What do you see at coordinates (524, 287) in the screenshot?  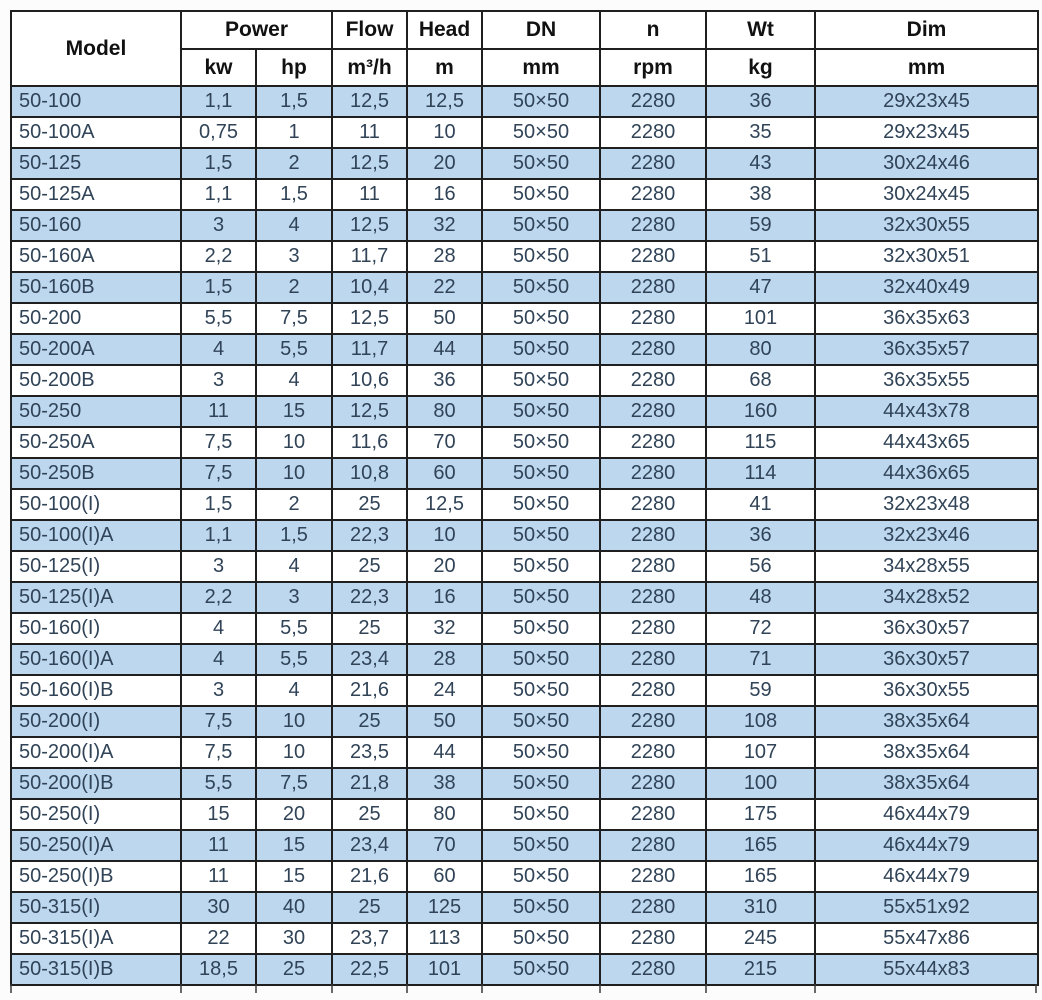 I see `table-row: 50-160B 1,5 2 10,4 22 50×50 2280 47 32x40x49` at bounding box center [524, 287].